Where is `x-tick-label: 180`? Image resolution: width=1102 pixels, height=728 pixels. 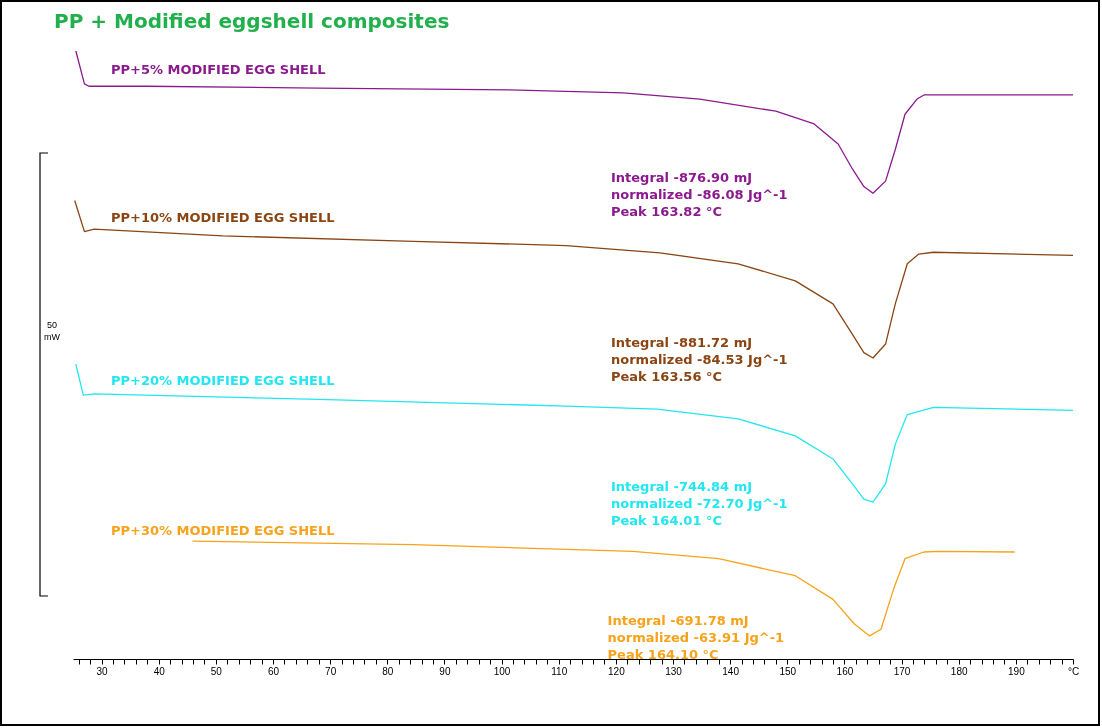 x-tick-label: 180 is located at coordinates (959, 671).